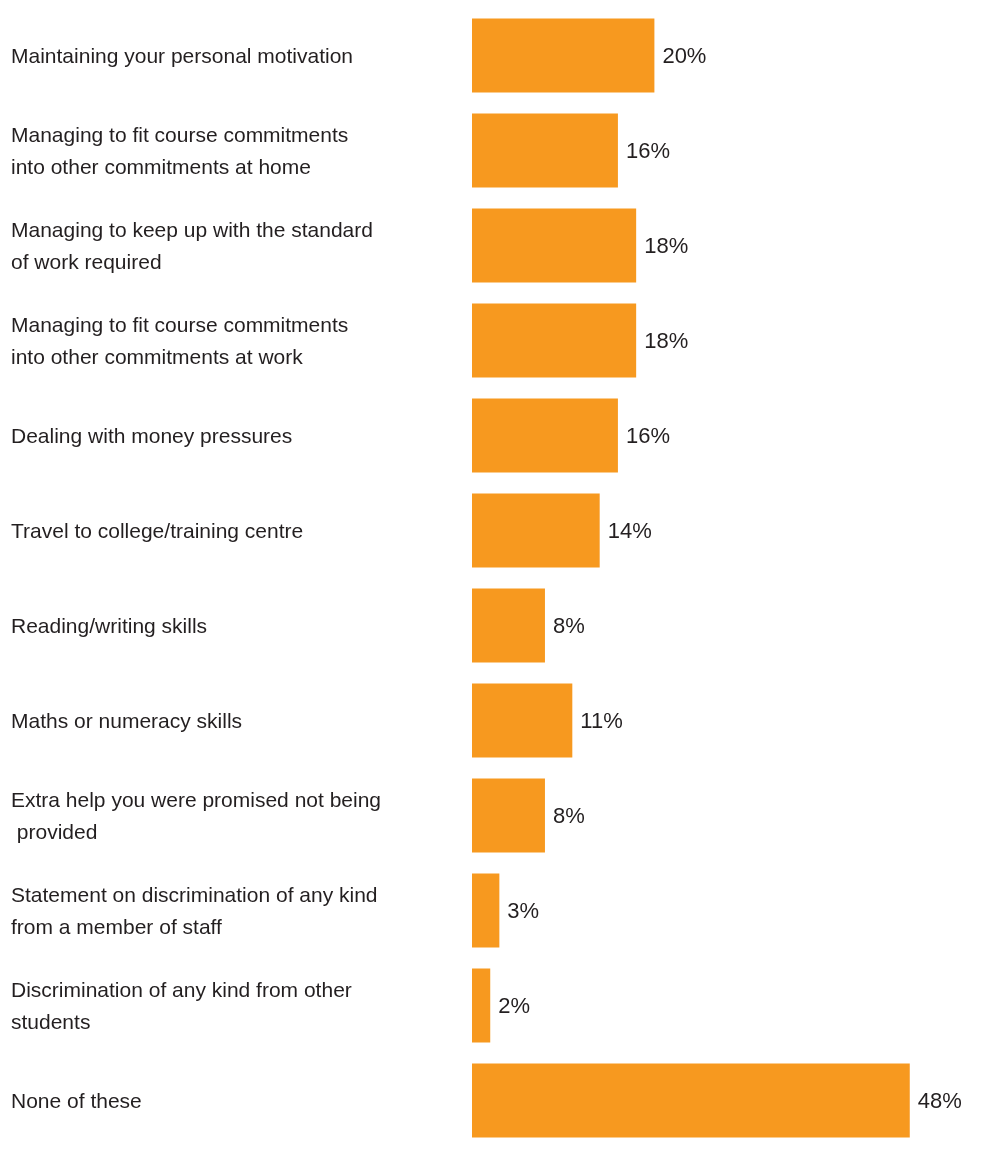  Describe the element at coordinates (109, 625) in the screenshot. I see `y-tick-label: Reading/writing skills` at that location.